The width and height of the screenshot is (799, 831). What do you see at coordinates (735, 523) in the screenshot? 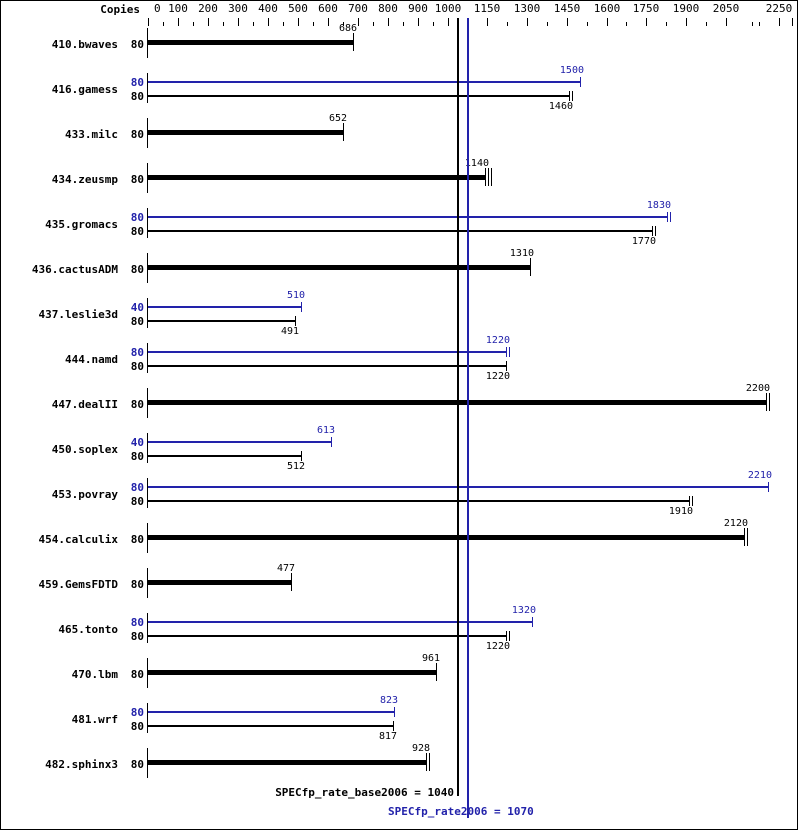
I see `bar-value-label-base: 2120` at bounding box center [735, 523].